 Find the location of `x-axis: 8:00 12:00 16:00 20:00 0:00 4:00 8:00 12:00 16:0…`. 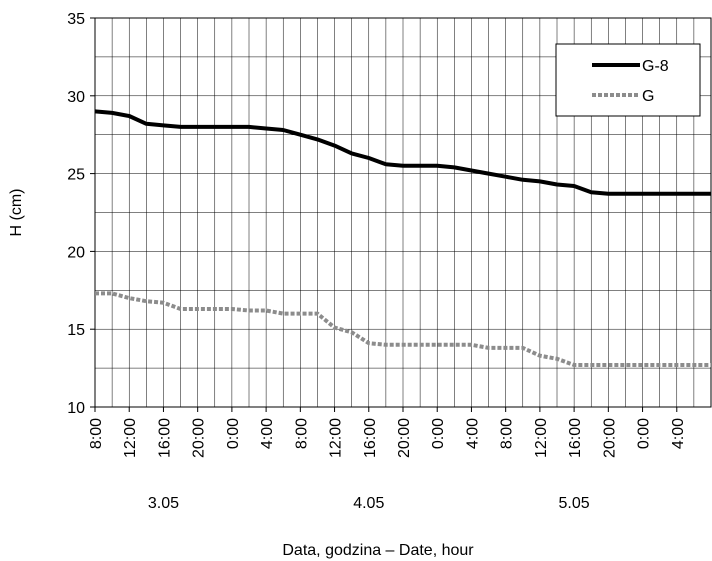

x-axis: 8:00 12:00 16:00 20:00 0:00 4:00 8:00 12:00 16:0… is located at coordinates (387, 432).